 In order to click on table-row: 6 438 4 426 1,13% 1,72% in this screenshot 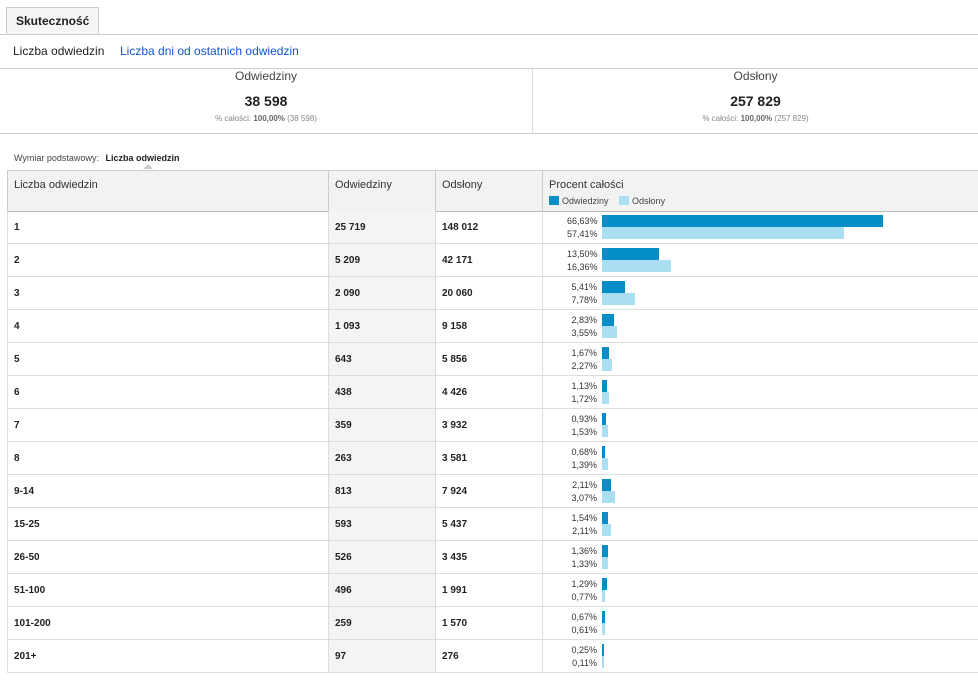, I will do `click(492, 392)`.